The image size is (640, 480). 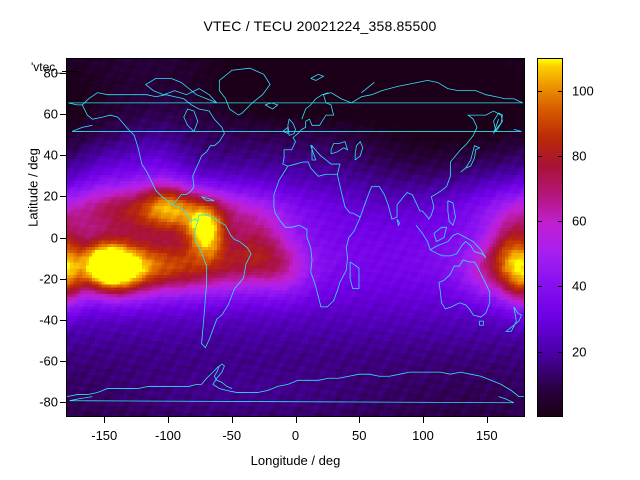 I want to click on y-tick-label: -40, so click(x=48, y=320).